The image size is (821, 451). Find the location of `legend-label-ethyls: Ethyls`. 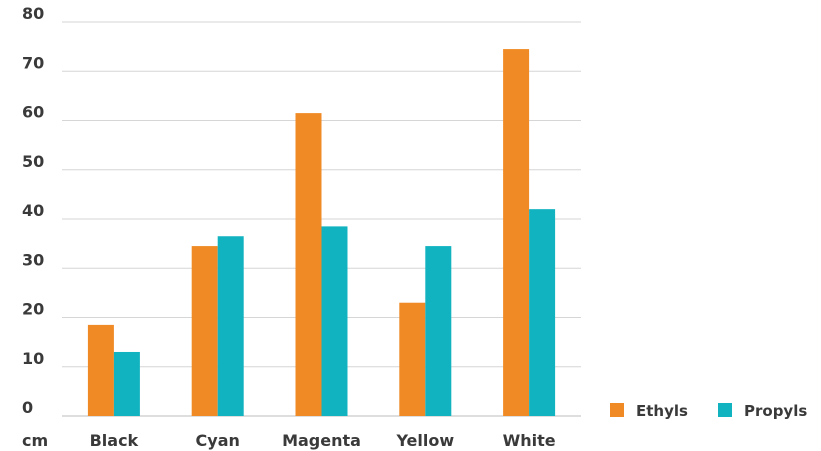

legend-label-ethyls: Ethyls is located at coordinates (662, 411).